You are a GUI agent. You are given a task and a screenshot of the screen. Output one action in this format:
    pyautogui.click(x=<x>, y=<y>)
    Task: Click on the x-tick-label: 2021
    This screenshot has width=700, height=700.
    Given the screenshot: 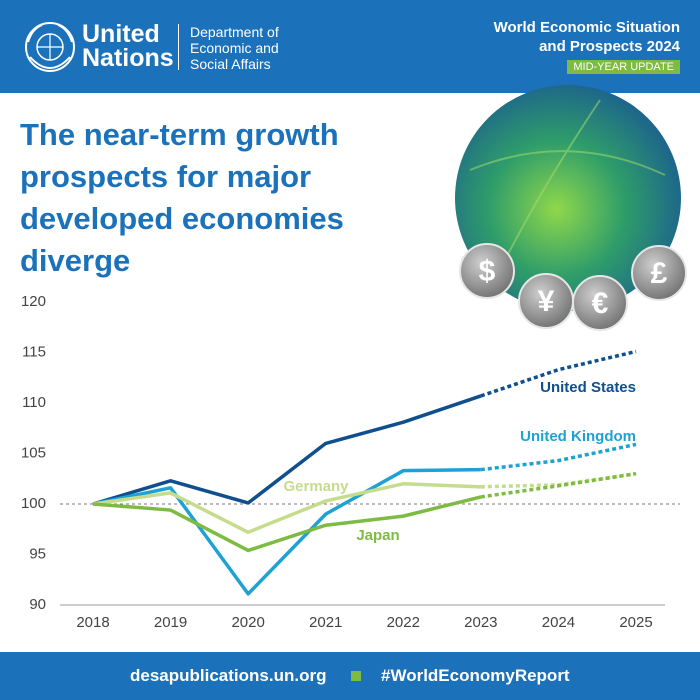 What is the action you would take?
    pyautogui.click(x=325, y=622)
    